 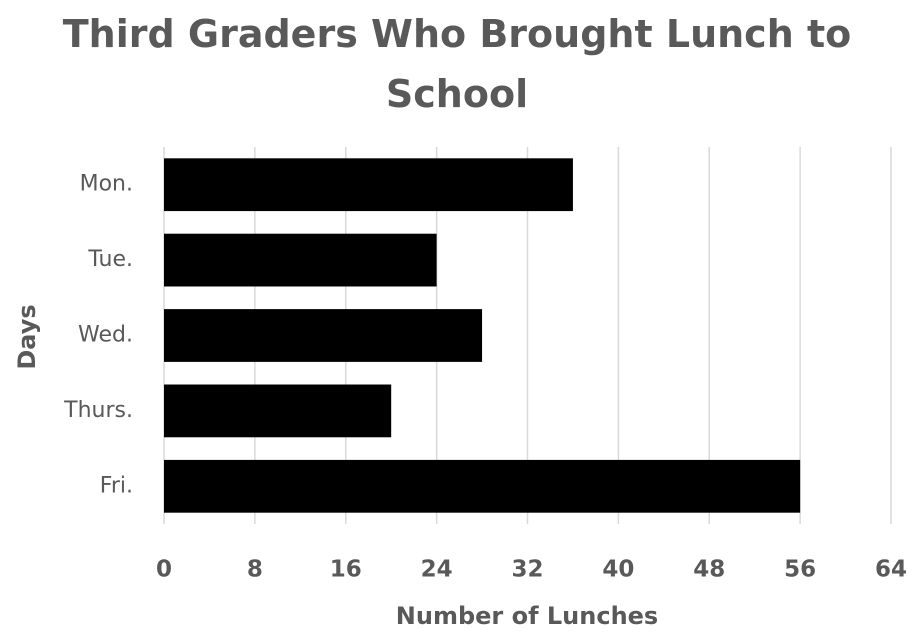 I want to click on x-tick-label: 24, so click(x=437, y=570).